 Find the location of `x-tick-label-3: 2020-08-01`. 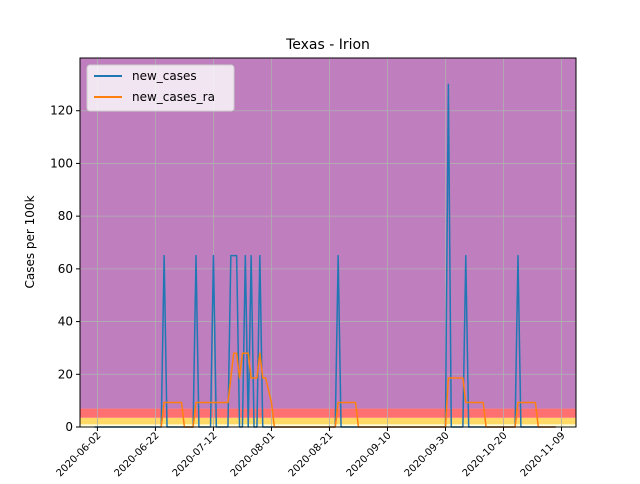

x-tick-label-3: 2020-08-01 is located at coordinates (253, 454).